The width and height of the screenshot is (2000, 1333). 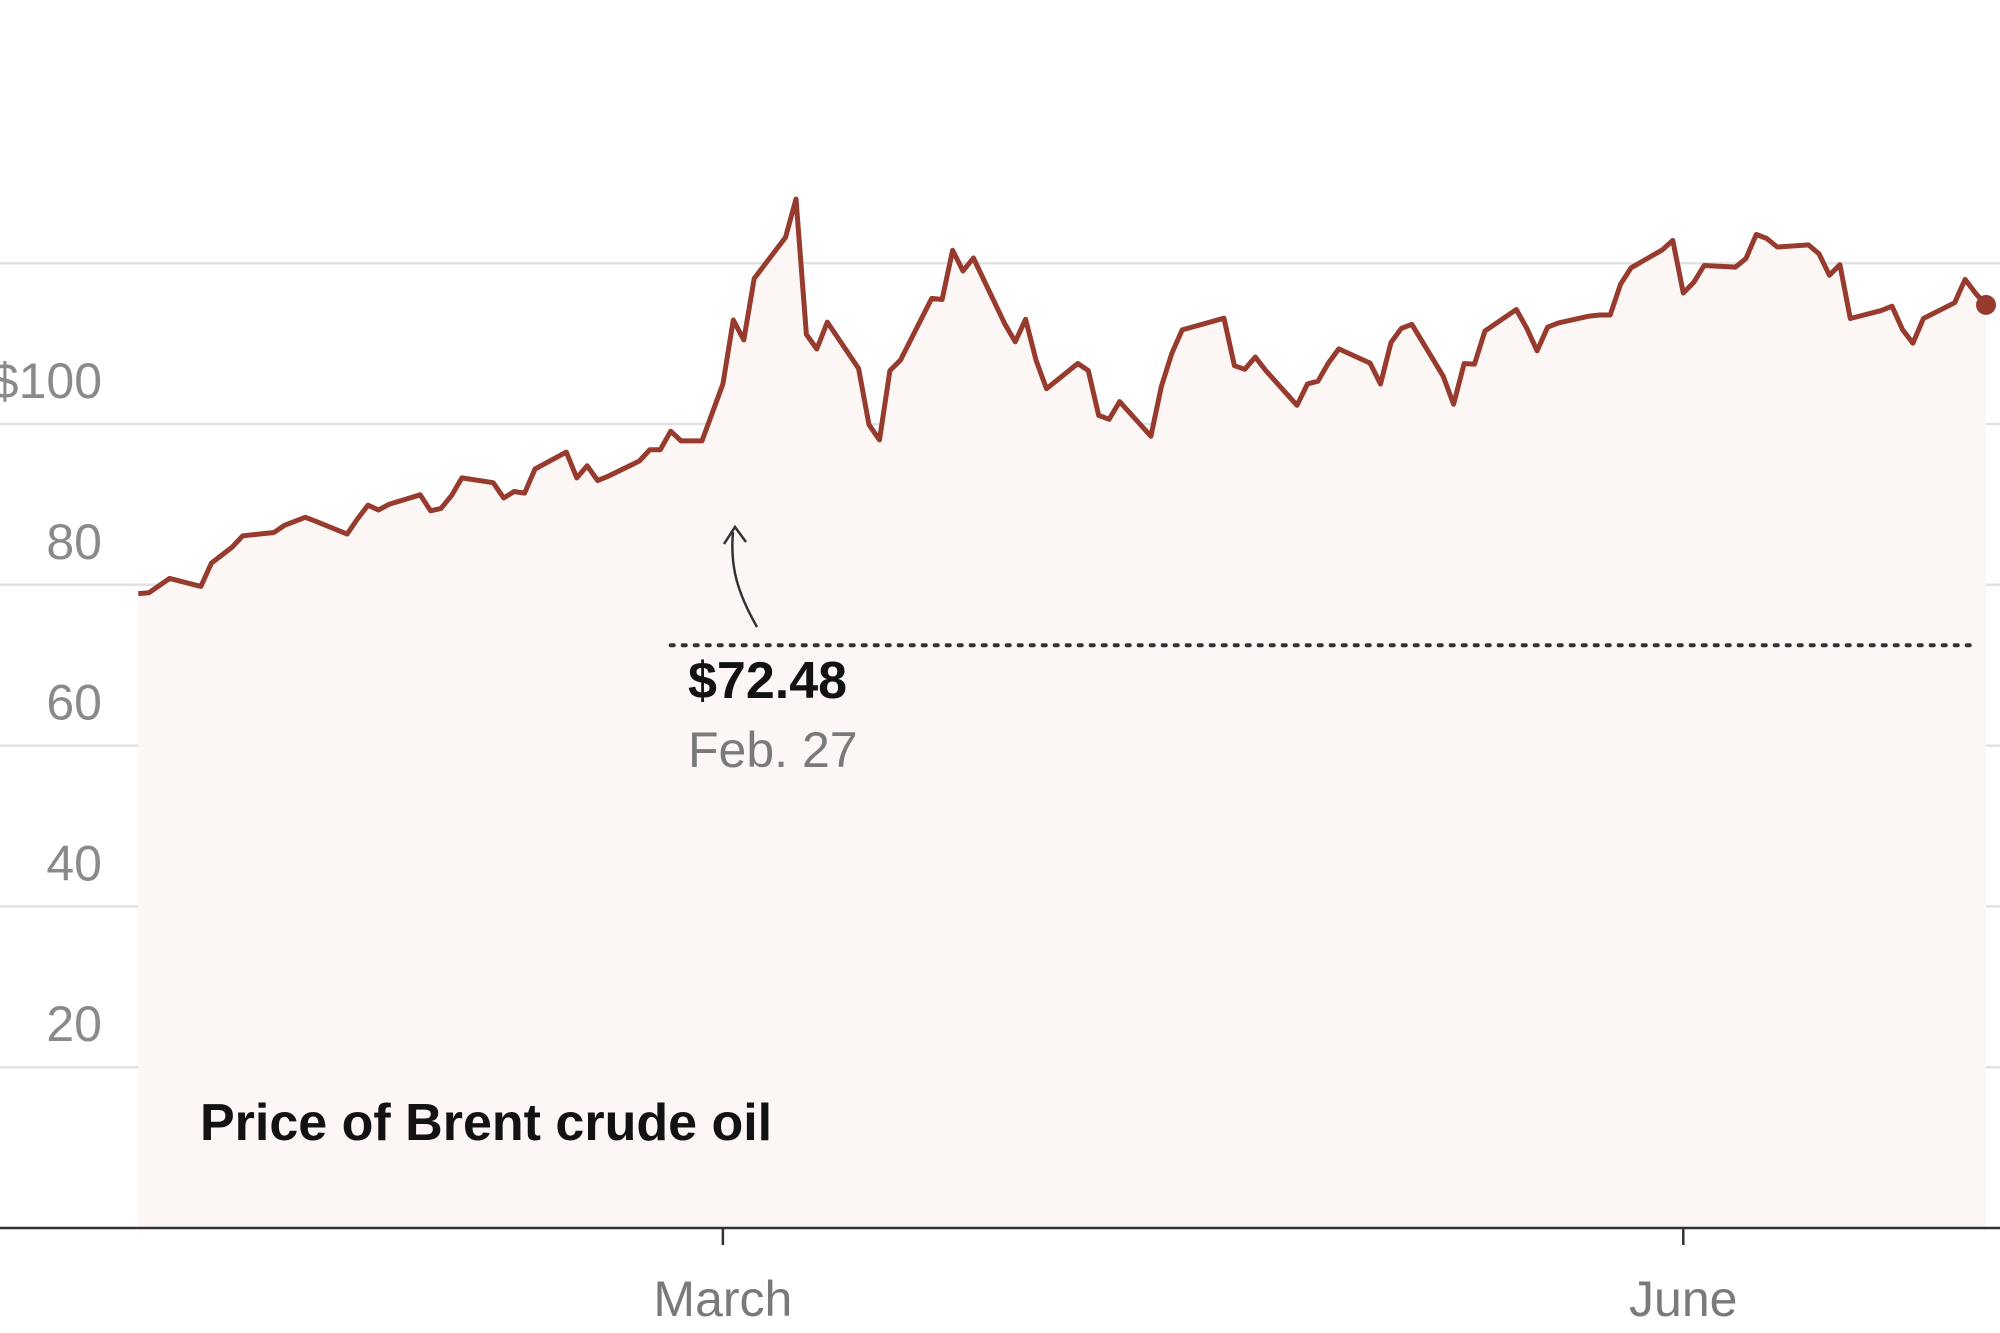 I want to click on y-axis-ticks: 20 40 60 80 $100, so click(x=51, y=702).